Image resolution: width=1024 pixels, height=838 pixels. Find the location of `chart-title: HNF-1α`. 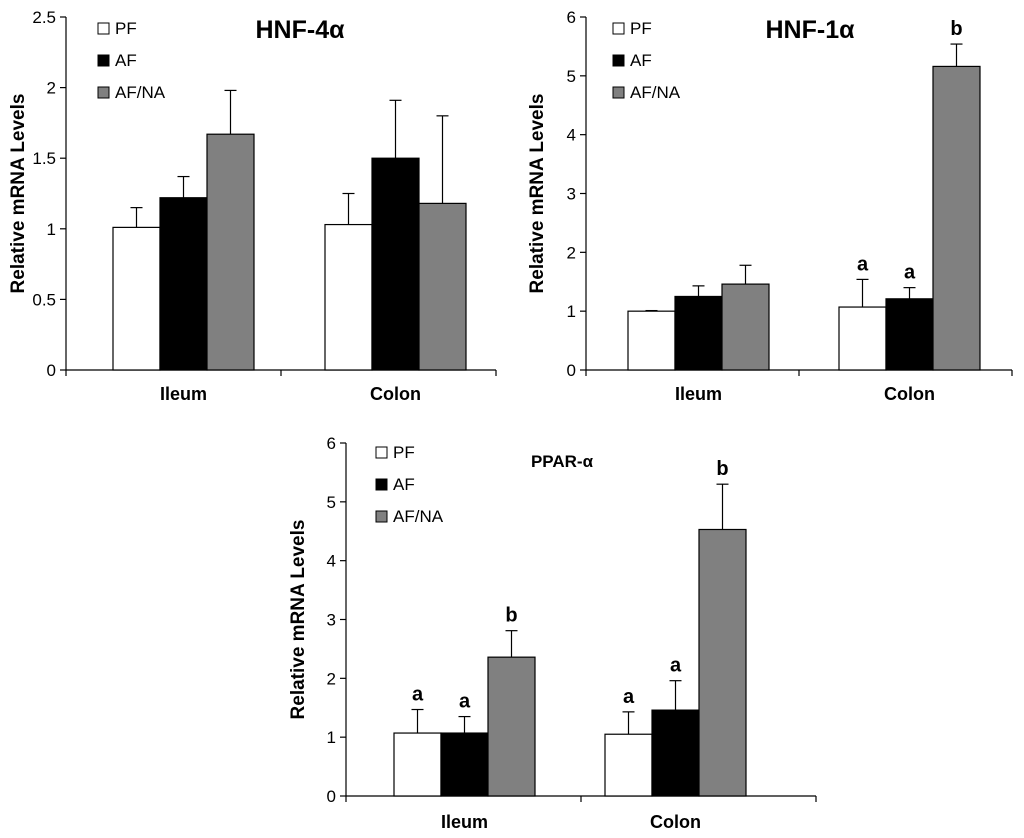

chart-title: HNF-1α is located at coordinates (811, 30).